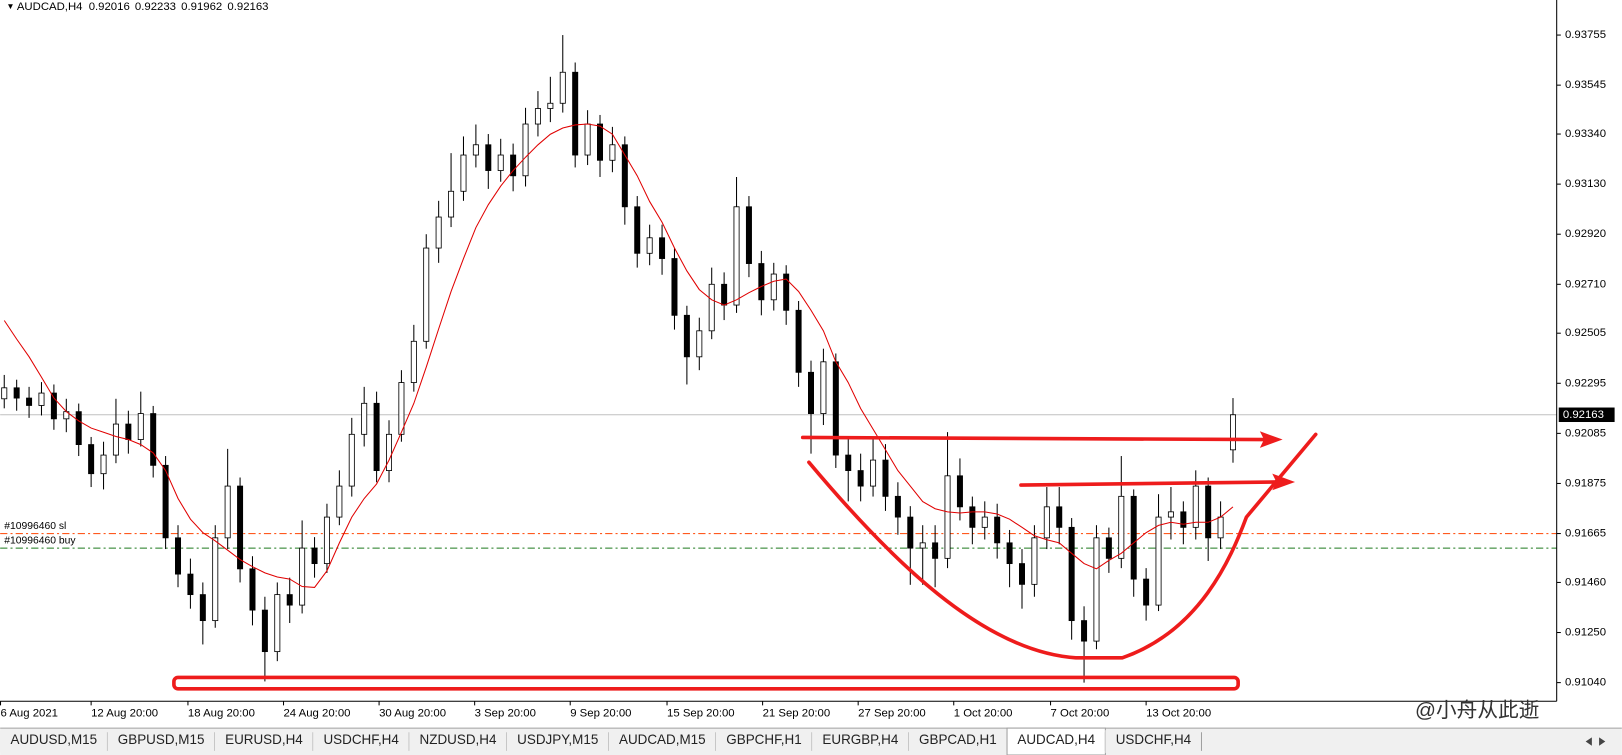 This screenshot has height=755, width=1622. I want to click on tab-label: GBPUSD,M15, so click(161, 739).